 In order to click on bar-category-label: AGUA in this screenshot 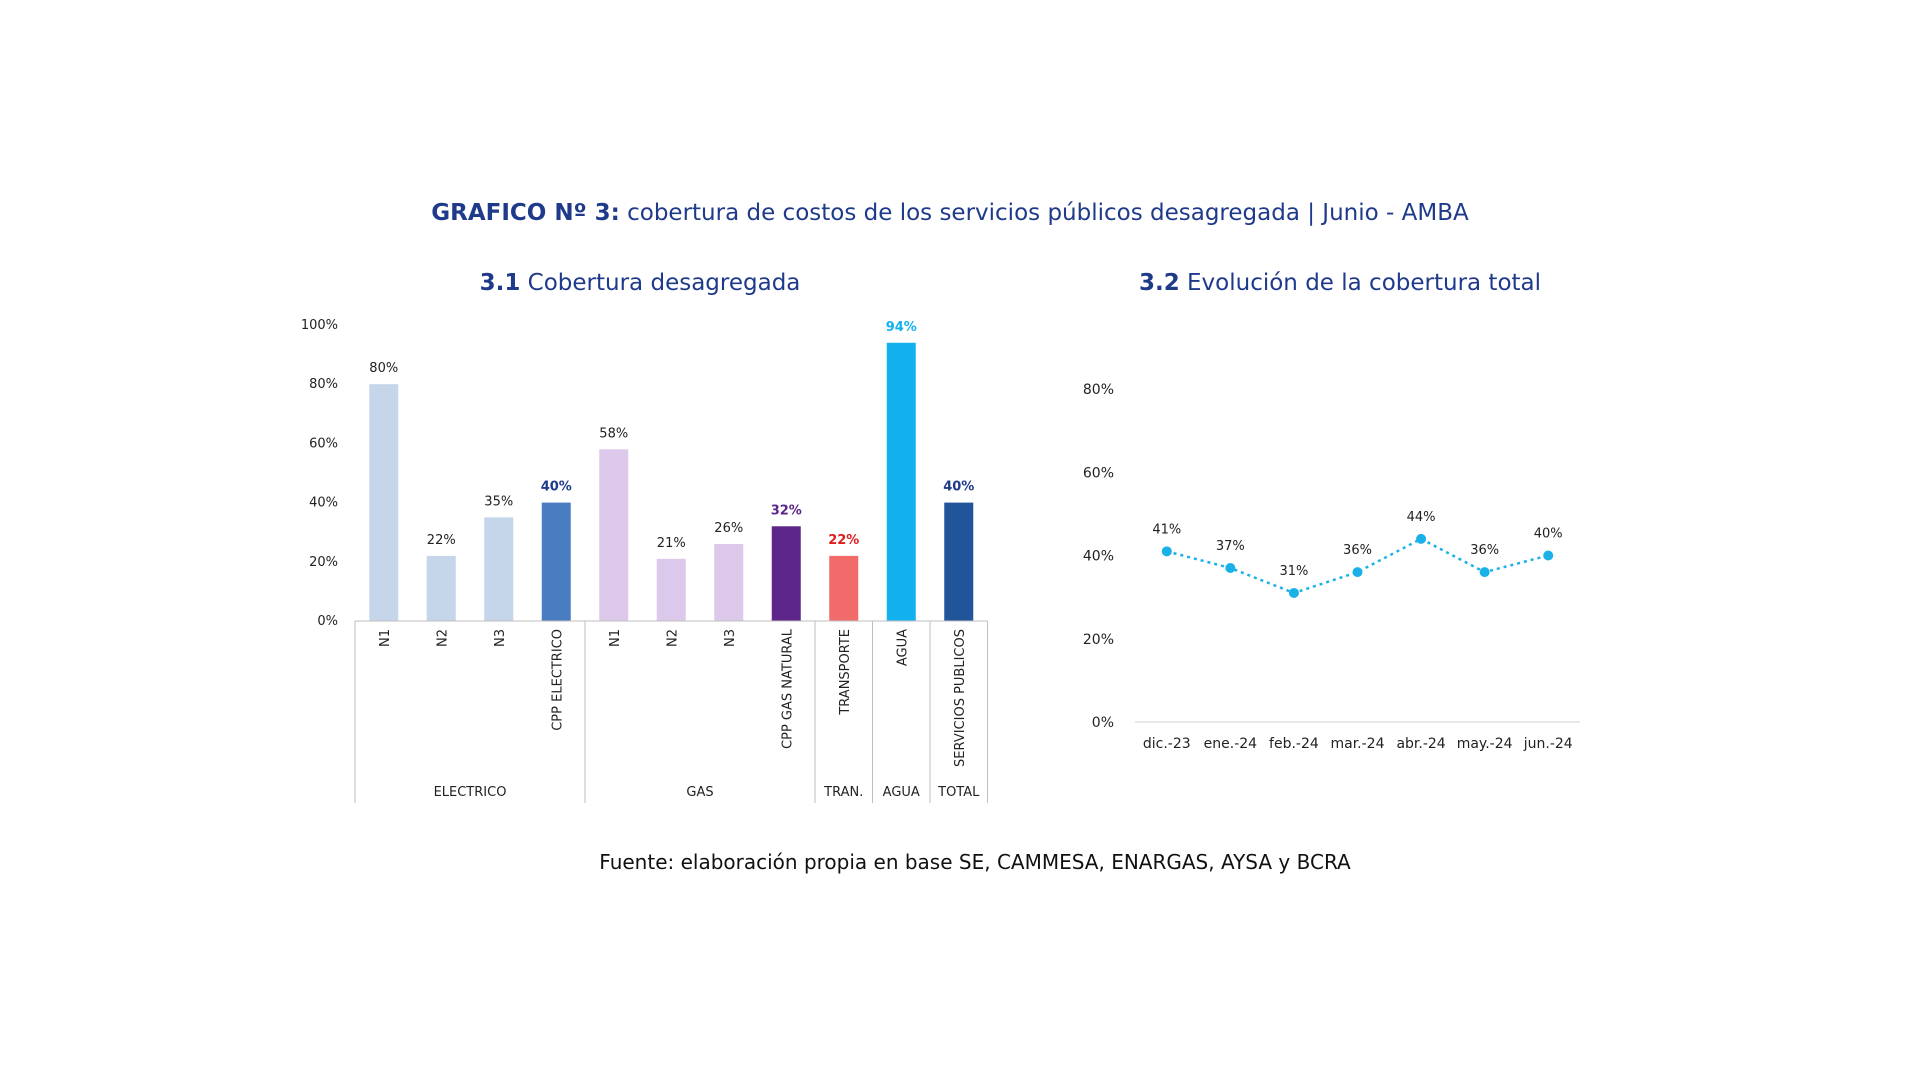, I will do `click(902, 647)`.